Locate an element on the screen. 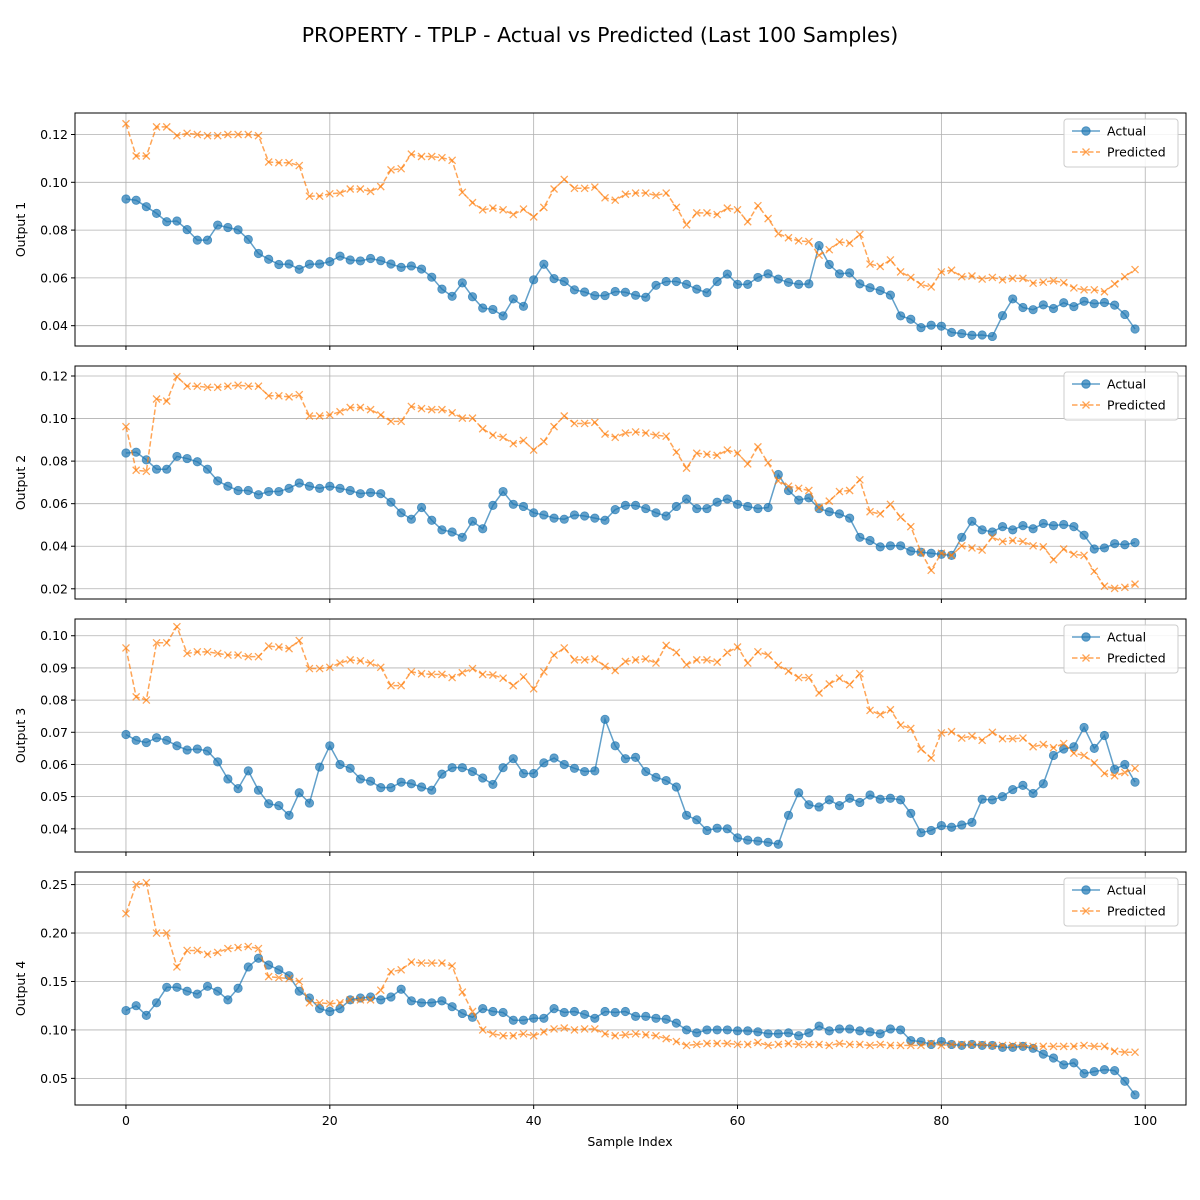 This screenshot has width=1200, height=1200. y-tick-label: 0.04 is located at coordinates (54, 828).